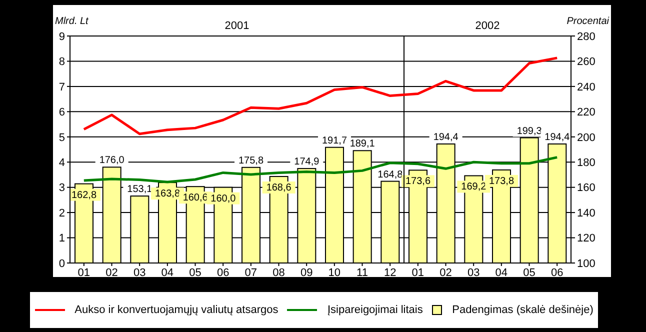  I want to click on y-tick-label: 1, so click(61, 238).